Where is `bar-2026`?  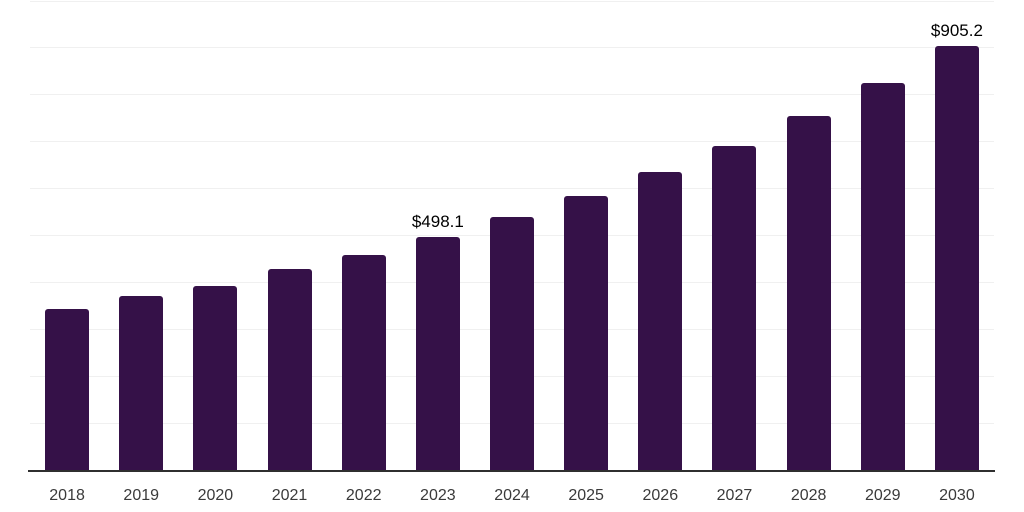
bar-2026 is located at coordinates (660, 321).